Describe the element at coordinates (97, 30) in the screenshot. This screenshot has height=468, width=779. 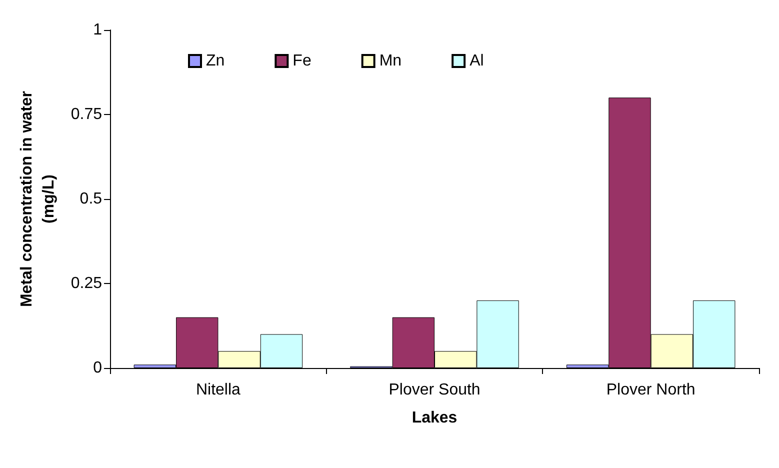
I see `y-tick-label: 1` at that location.